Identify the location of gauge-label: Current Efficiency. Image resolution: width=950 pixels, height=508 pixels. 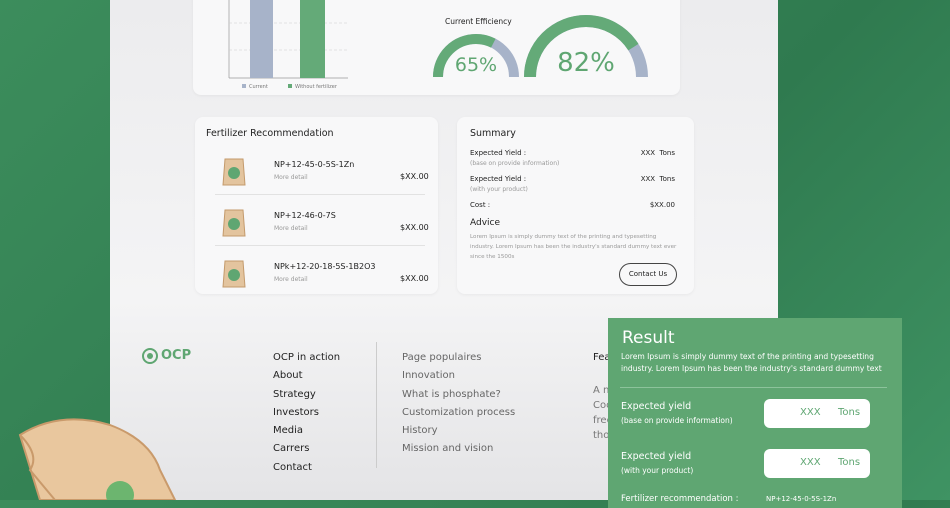
(478, 21).